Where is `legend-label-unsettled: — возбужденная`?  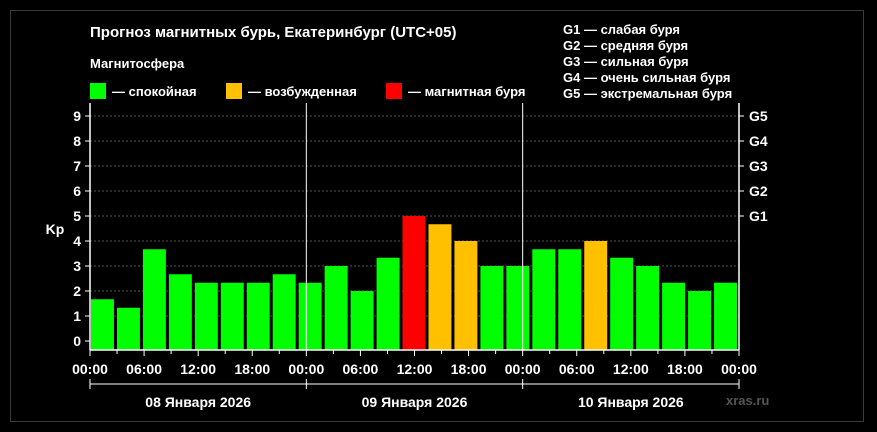 legend-label-unsettled: — возбужденная is located at coordinates (302, 91).